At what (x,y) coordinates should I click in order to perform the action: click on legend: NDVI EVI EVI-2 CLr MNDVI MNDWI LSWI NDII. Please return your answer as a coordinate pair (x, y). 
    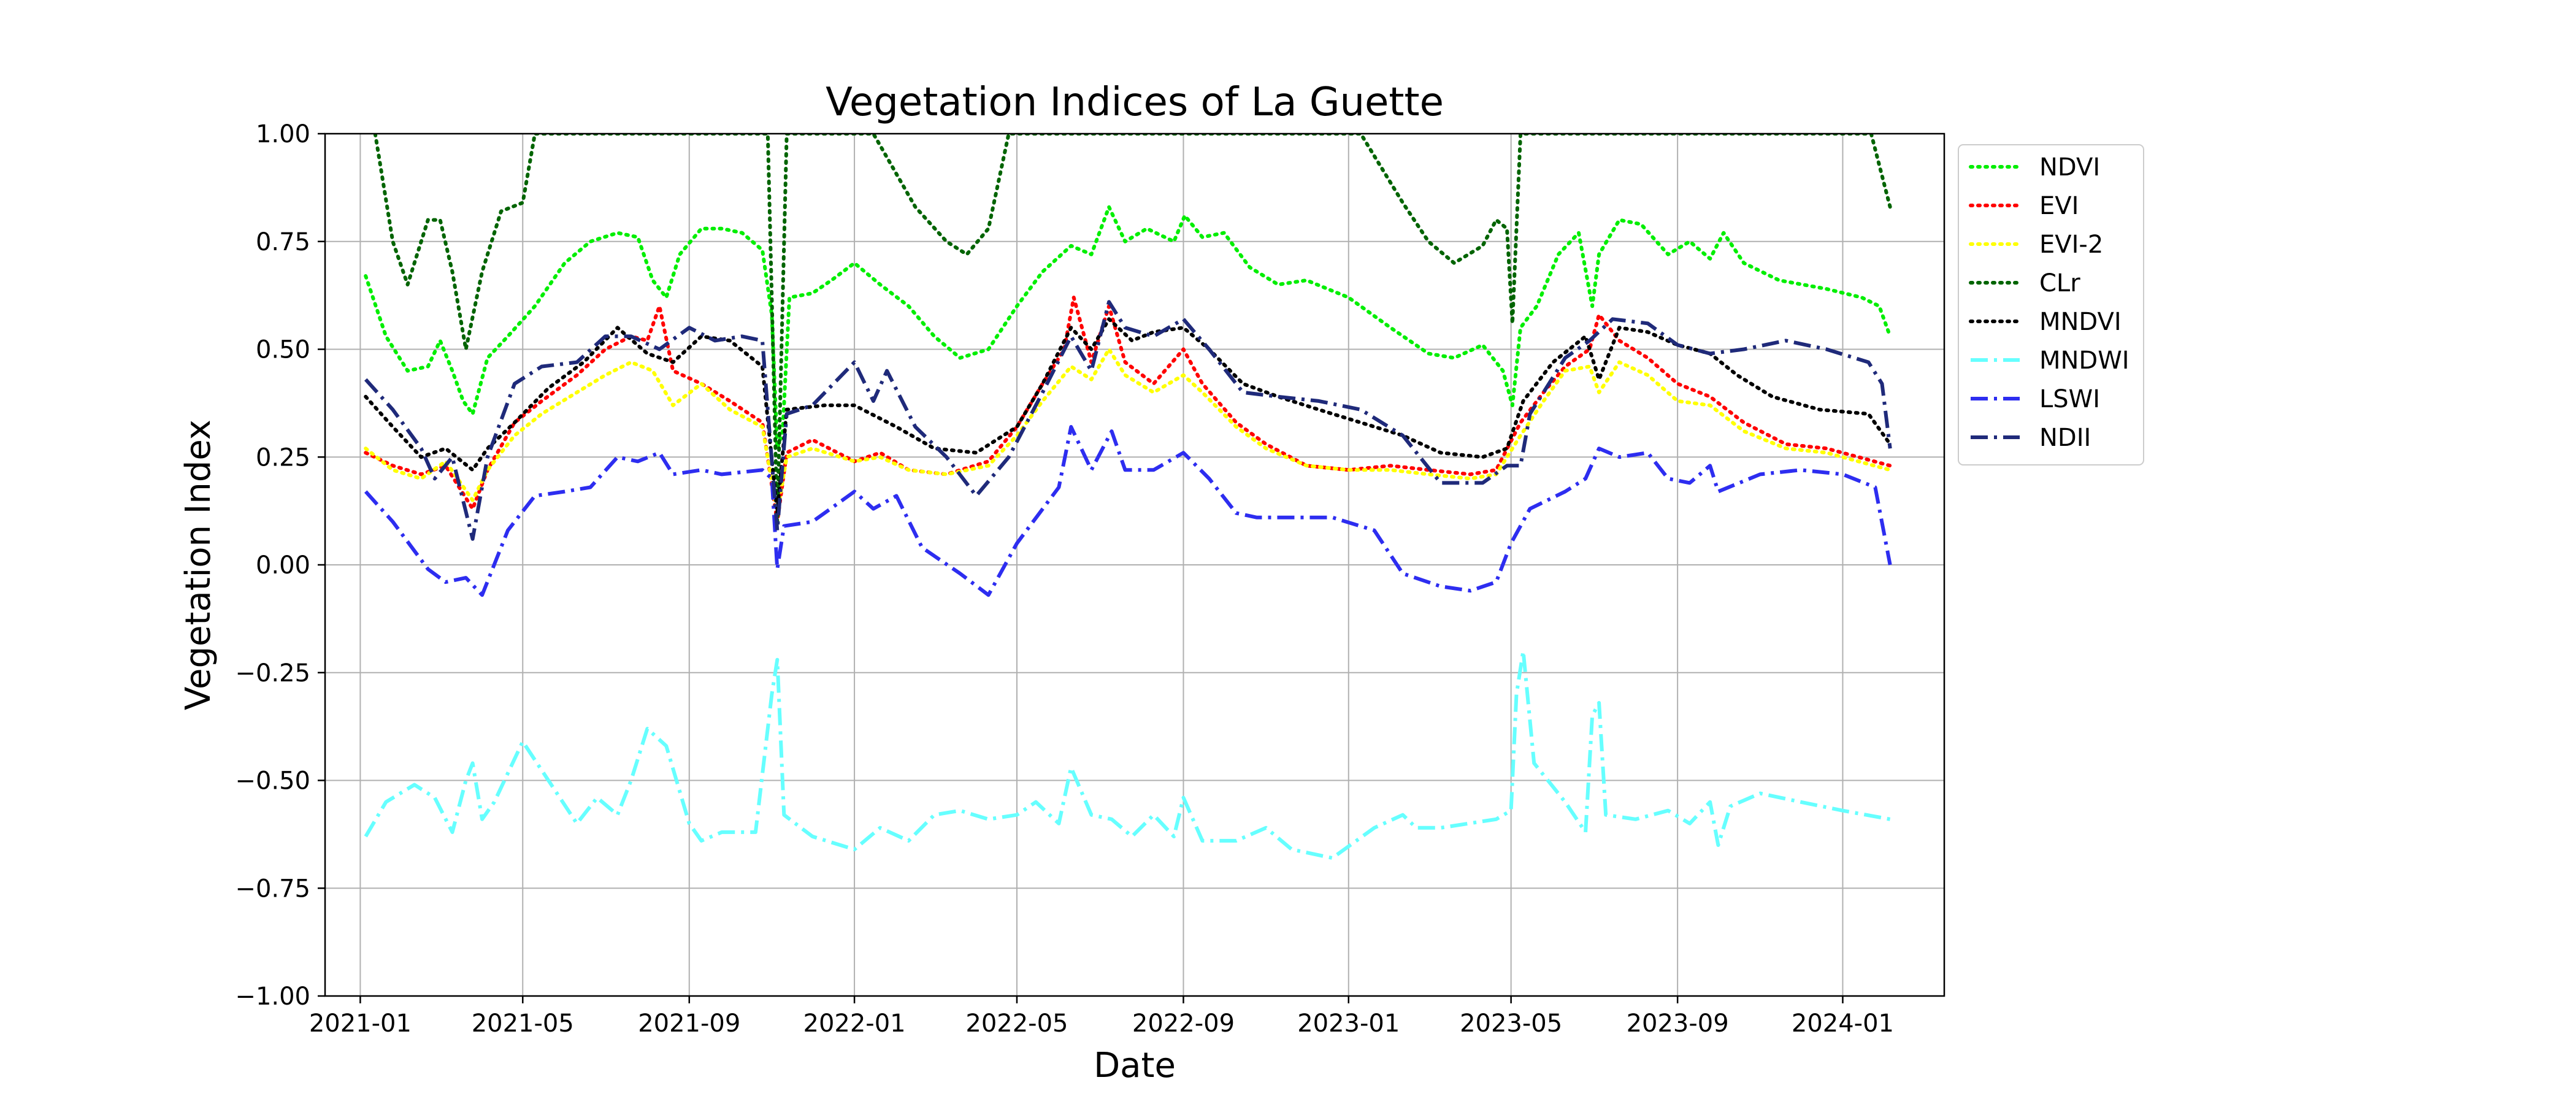
    Looking at the image, I should click on (2051, 304).